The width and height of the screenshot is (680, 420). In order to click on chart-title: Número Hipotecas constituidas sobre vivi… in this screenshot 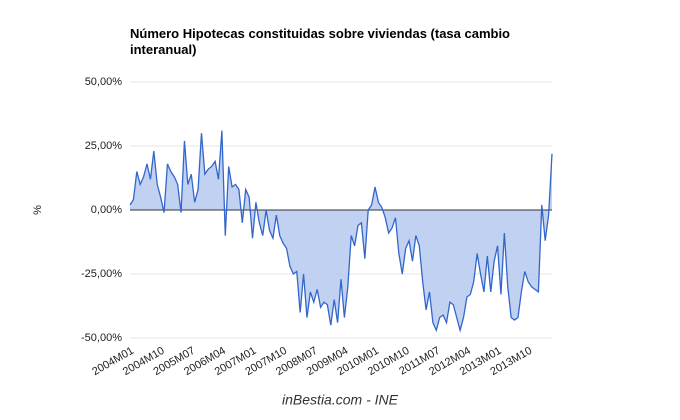, I will do `click(320, 41)`.